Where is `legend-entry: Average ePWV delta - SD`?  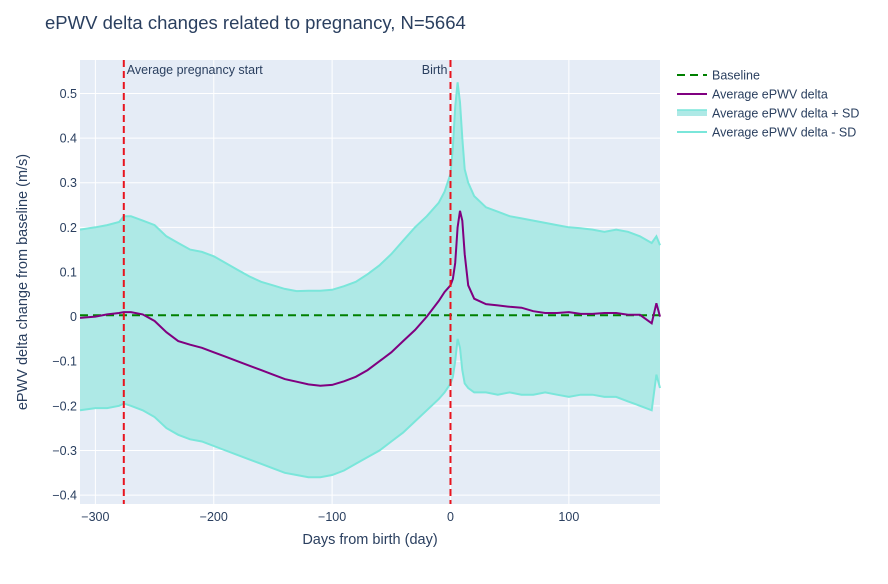 legend-entry: Average ePWV delta - SD is located at coordinates (784, 133).